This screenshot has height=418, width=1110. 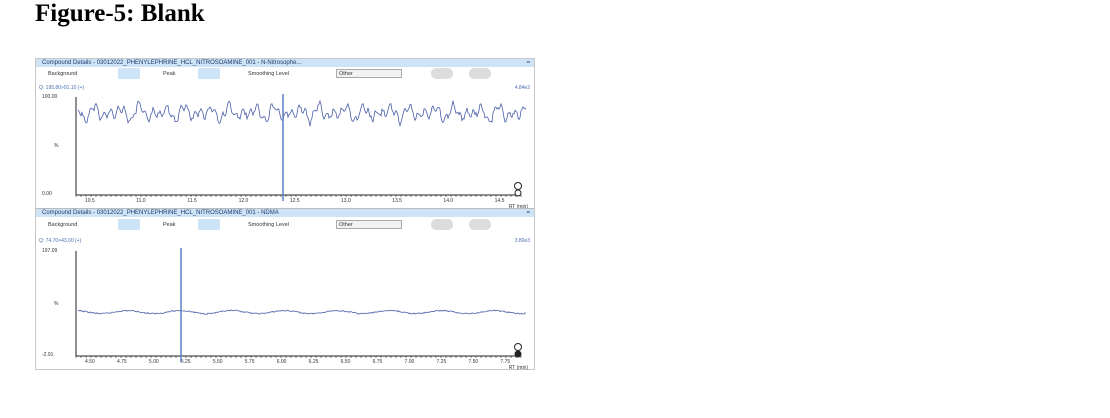 I want to click on x-tick-label: 14.0, so click(x=448, y=201).